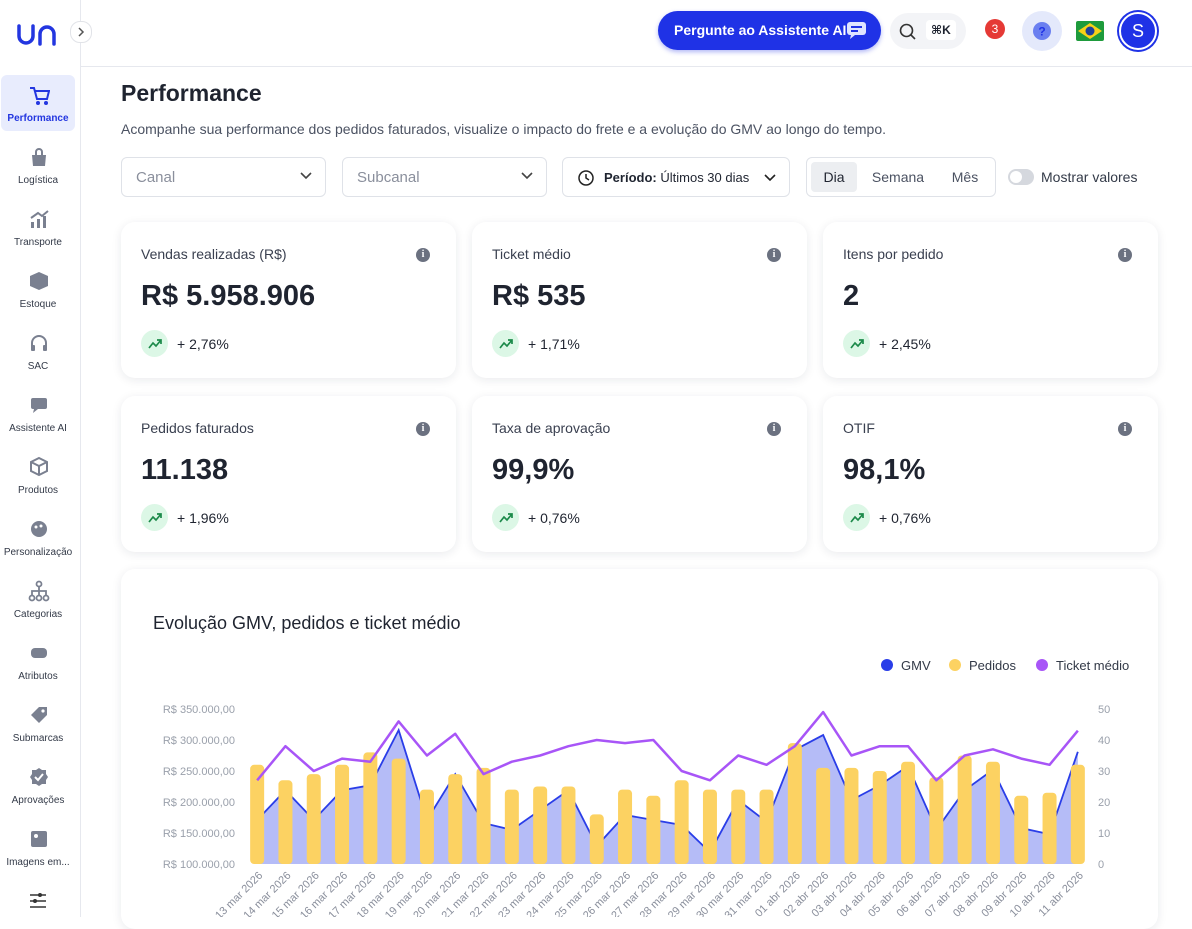  Describe the element at coordinates (38, 676) in the screenshot. I see `nav-label: Atributos` at that location.